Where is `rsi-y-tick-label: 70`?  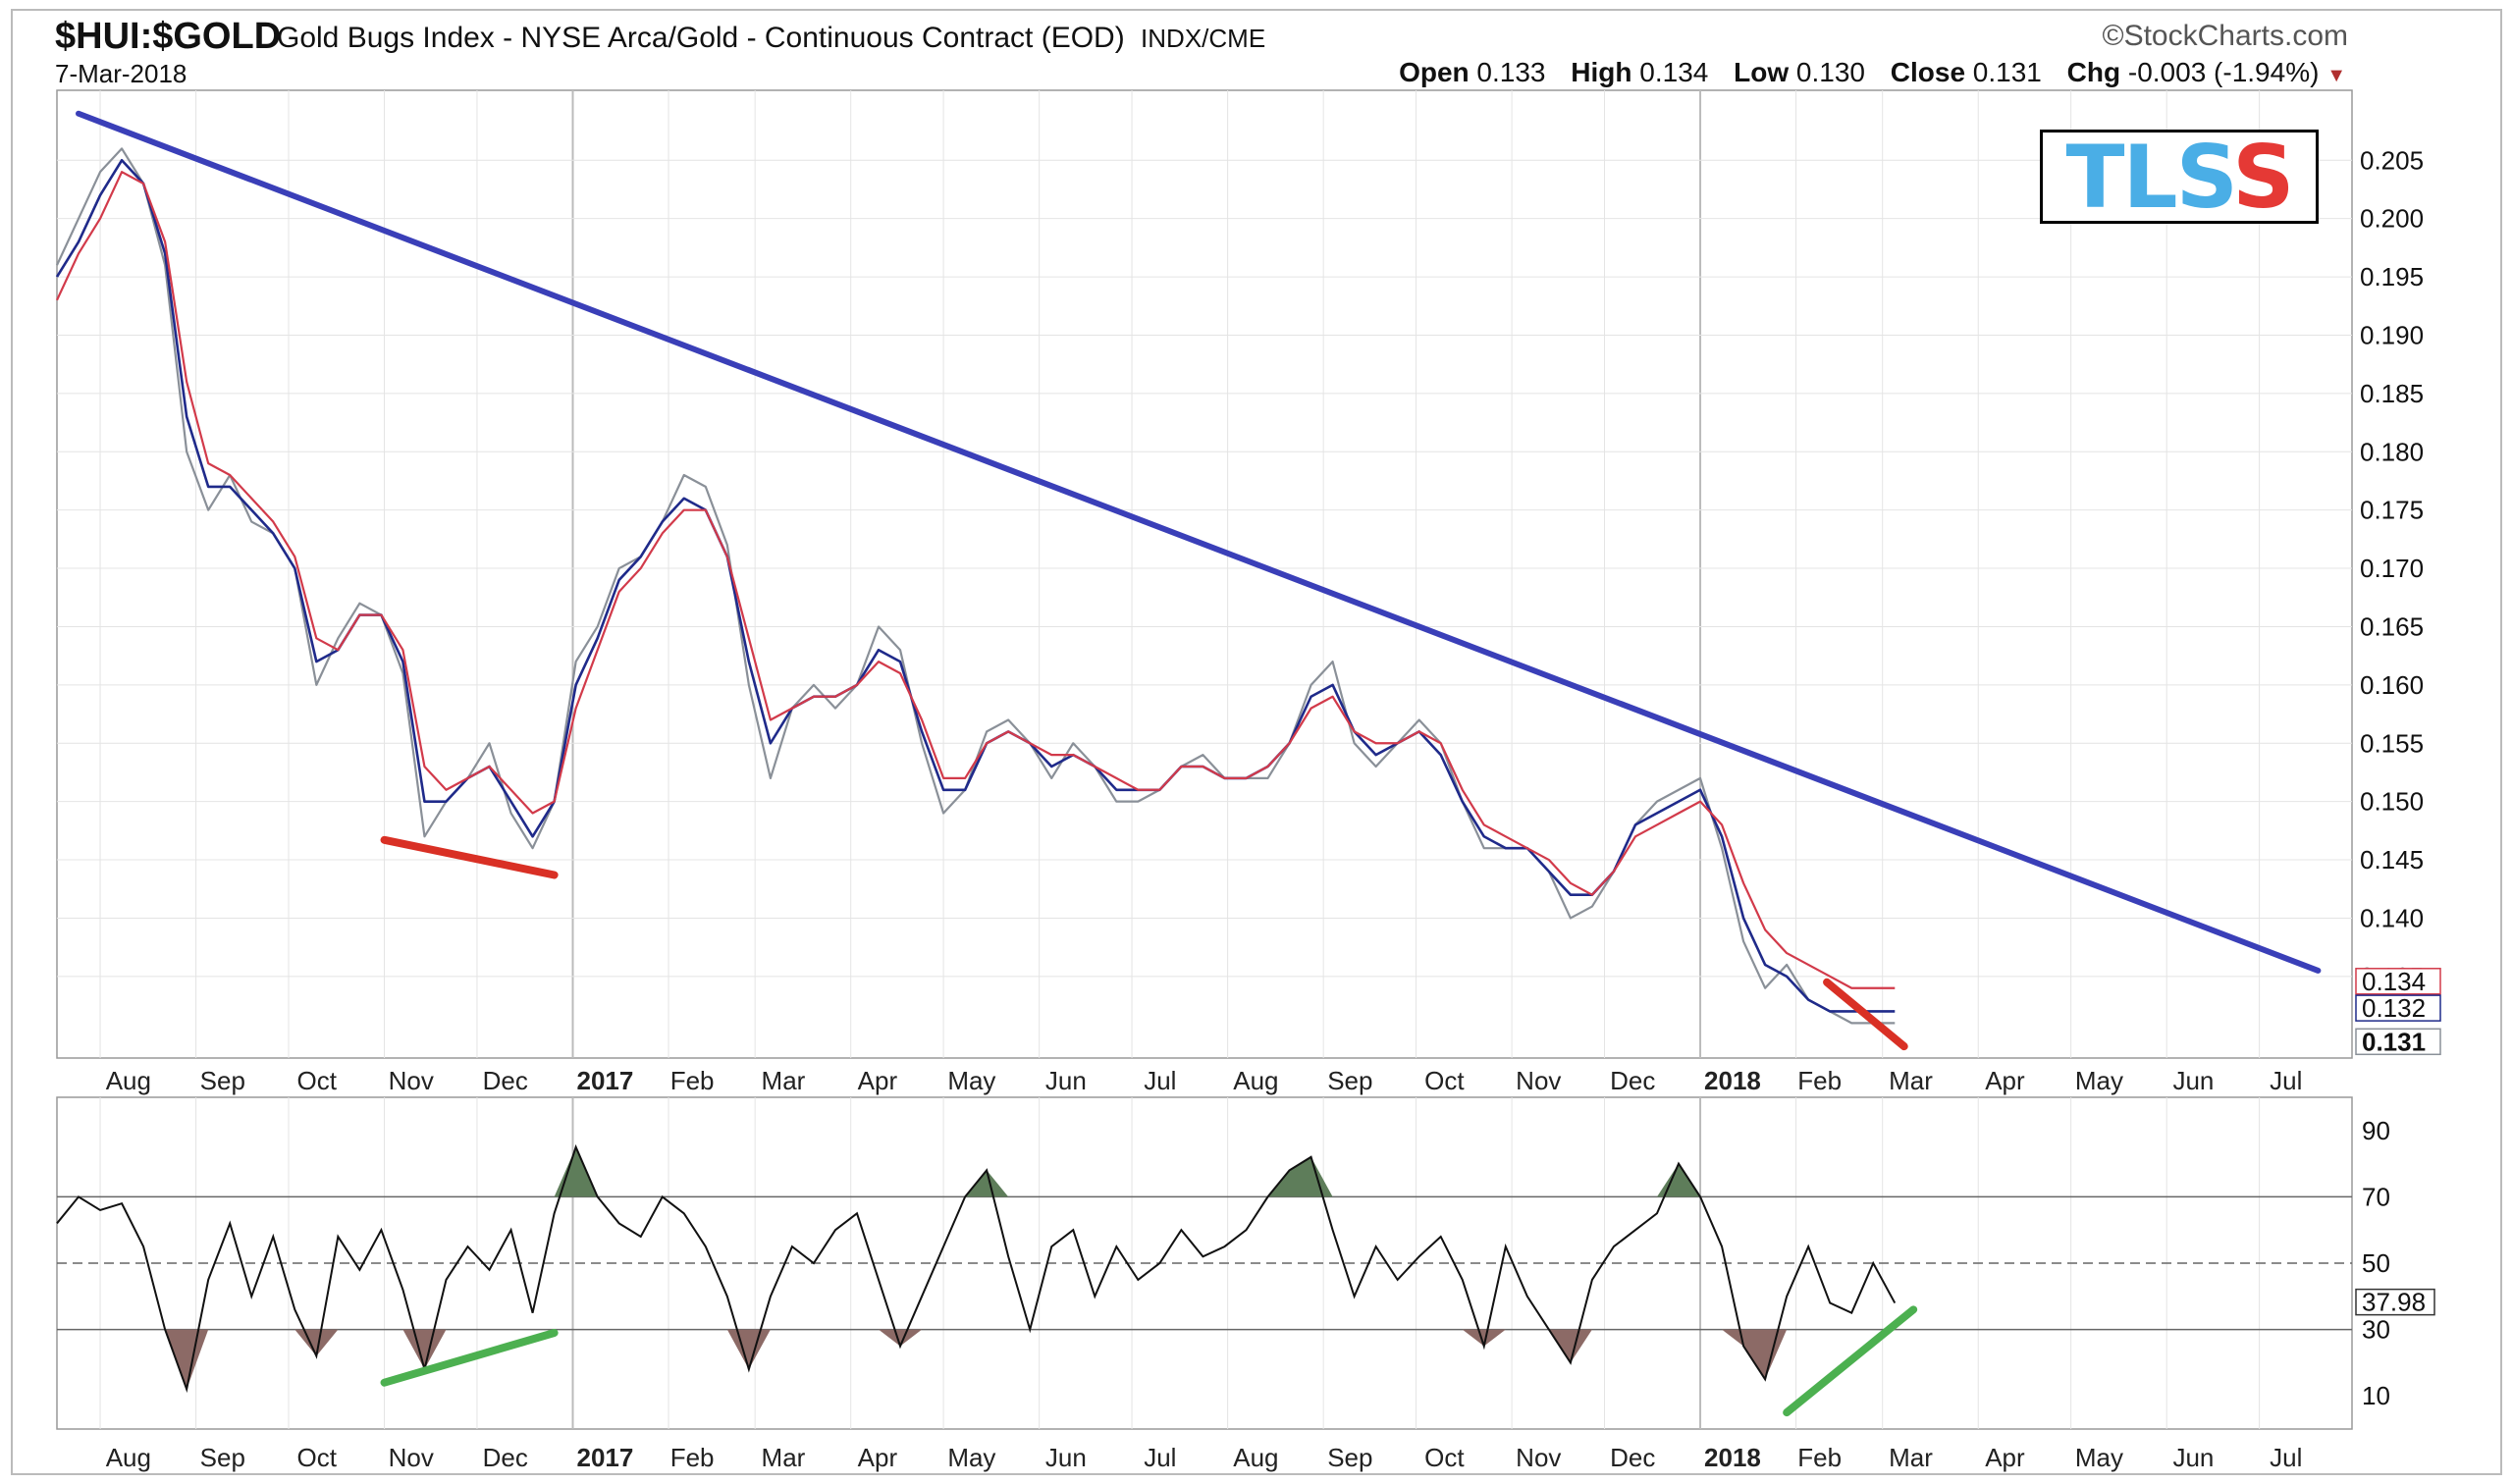 rsi-y-tick-label: 70 is located at coordinates (2376, 1196).